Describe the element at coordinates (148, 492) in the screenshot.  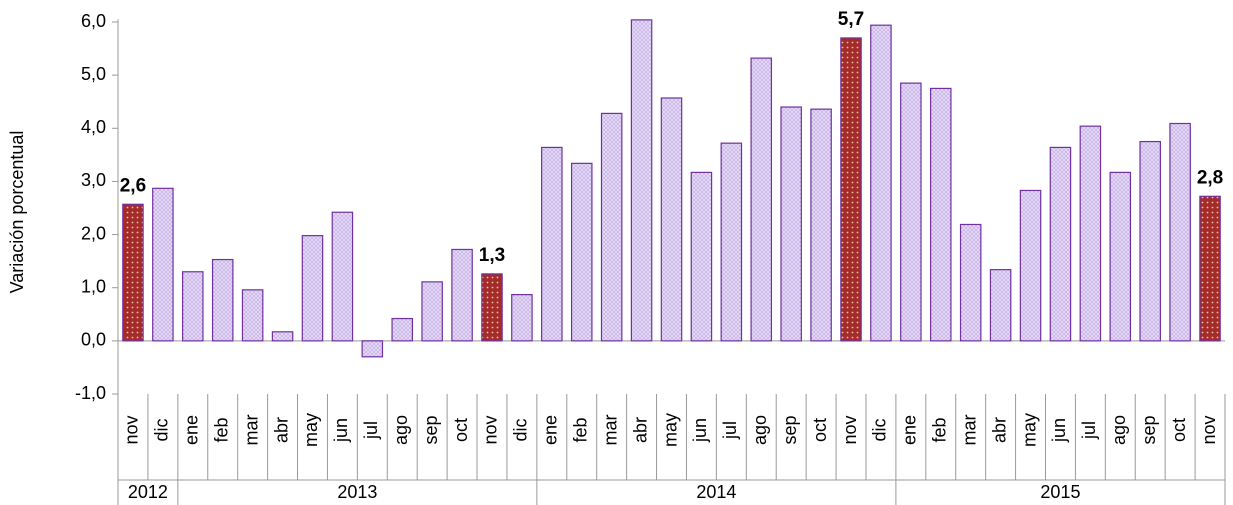
I see `group-label: 2012` at that location.